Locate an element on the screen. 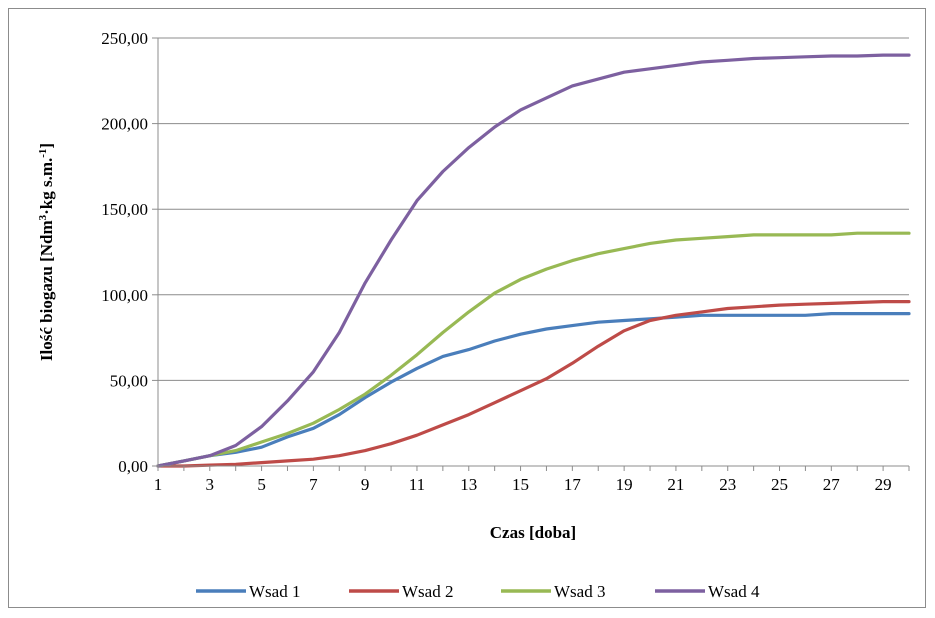  legend: Wsad 1 Wsad 2 Wsad 3 Wsad 4 is located at coordinates (478, 591).